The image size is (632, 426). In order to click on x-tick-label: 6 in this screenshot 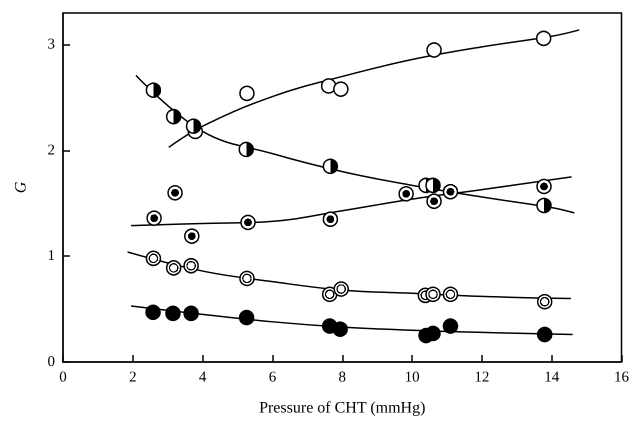, I will do `click(272, 378)`.